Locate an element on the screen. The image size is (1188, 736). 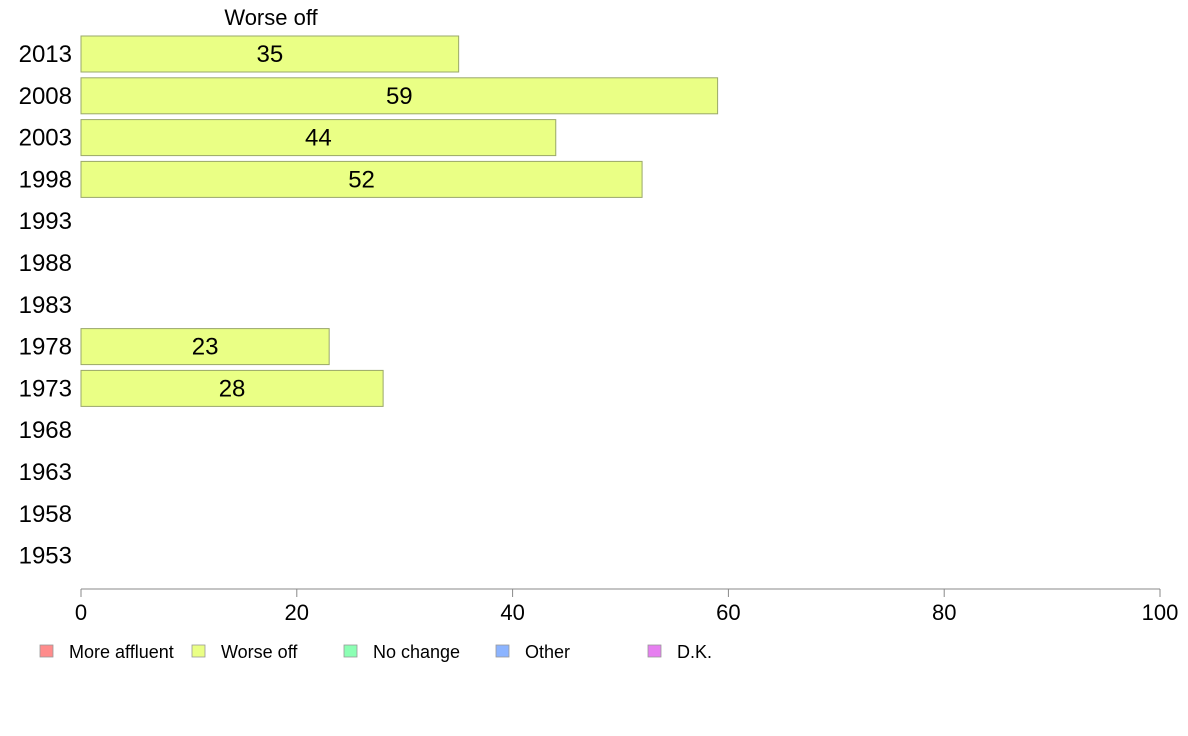
bar-value-label: 28 is located at coordinates (232, 388).